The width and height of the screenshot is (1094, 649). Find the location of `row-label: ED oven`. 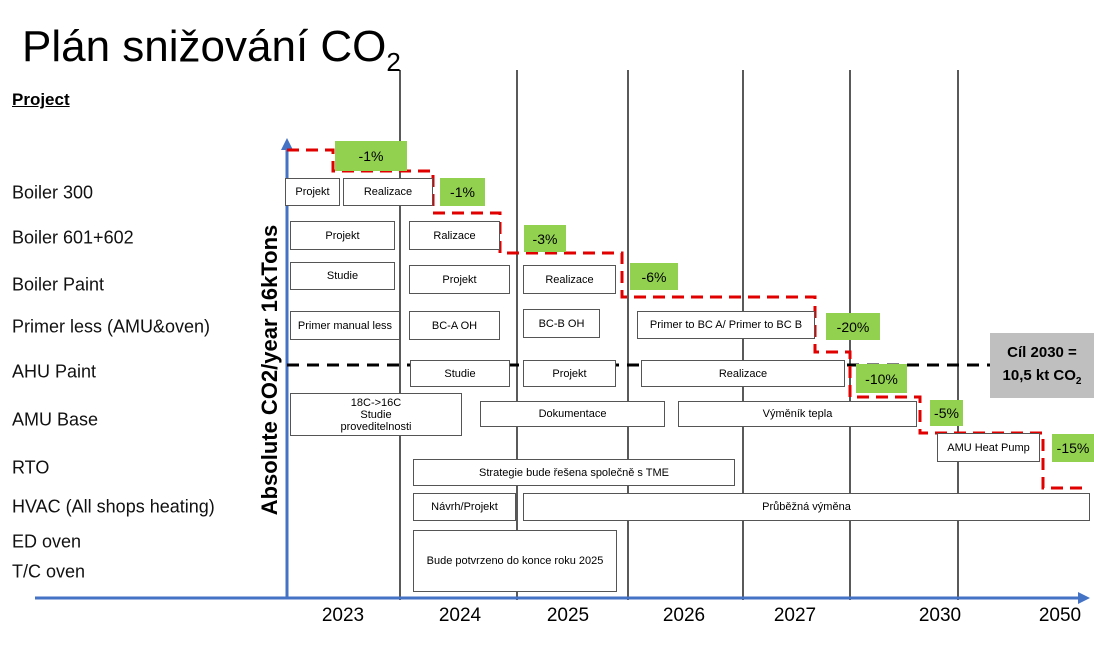

row-label: ED oven is located at coordinates (47, 541).